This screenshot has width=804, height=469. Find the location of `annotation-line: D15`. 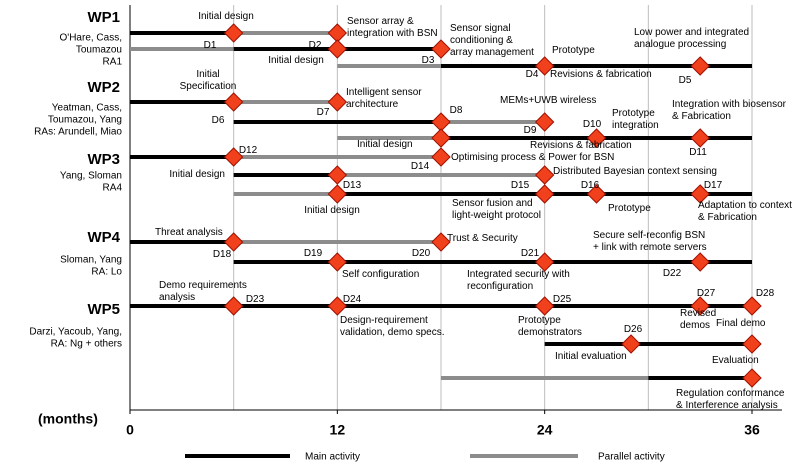

annotation-line: D15 is located at coordinates (520, 185).